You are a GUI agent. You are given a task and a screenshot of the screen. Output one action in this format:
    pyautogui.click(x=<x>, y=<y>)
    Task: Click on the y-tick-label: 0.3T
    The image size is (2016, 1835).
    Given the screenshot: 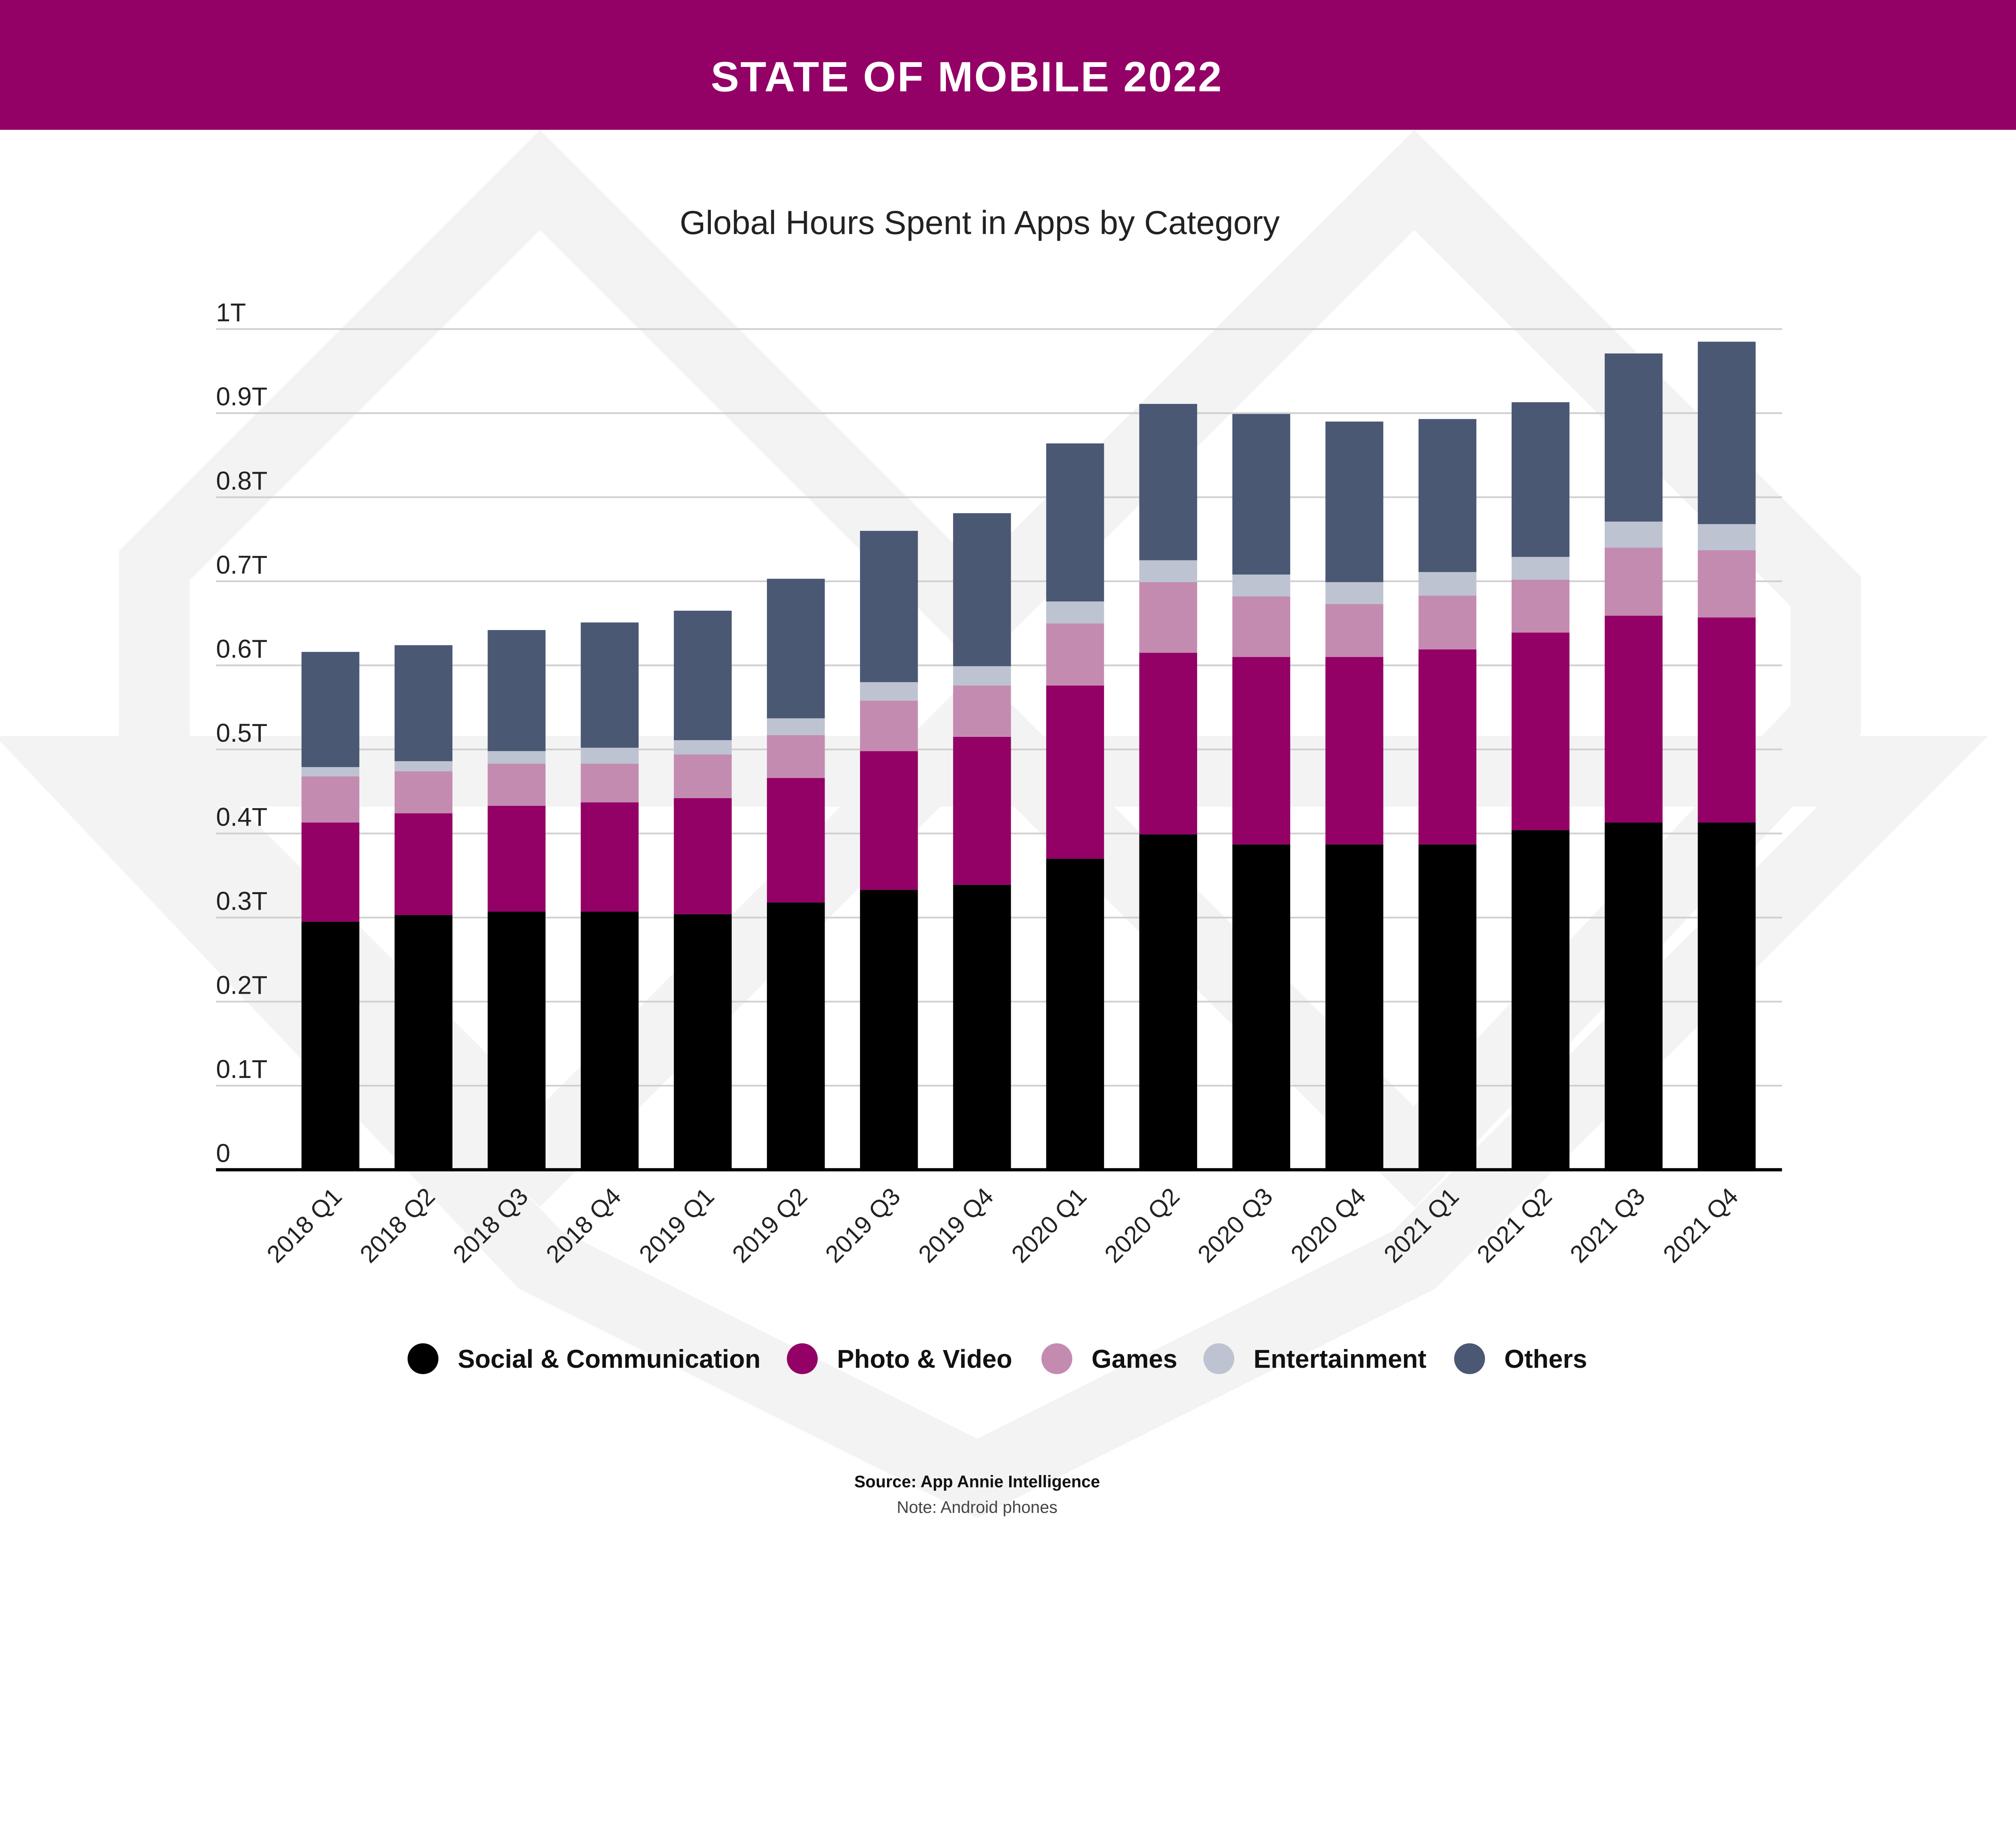 What is the action you would take?
    pyautogui.click(x=242, y=901)
    